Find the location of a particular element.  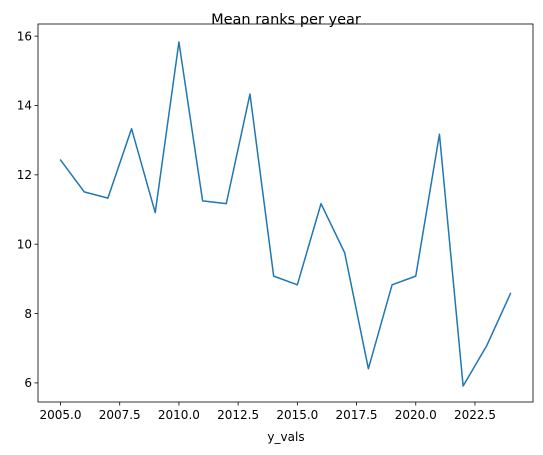

x-tick-label: 2005.0 is located at coordinates (61, 415).